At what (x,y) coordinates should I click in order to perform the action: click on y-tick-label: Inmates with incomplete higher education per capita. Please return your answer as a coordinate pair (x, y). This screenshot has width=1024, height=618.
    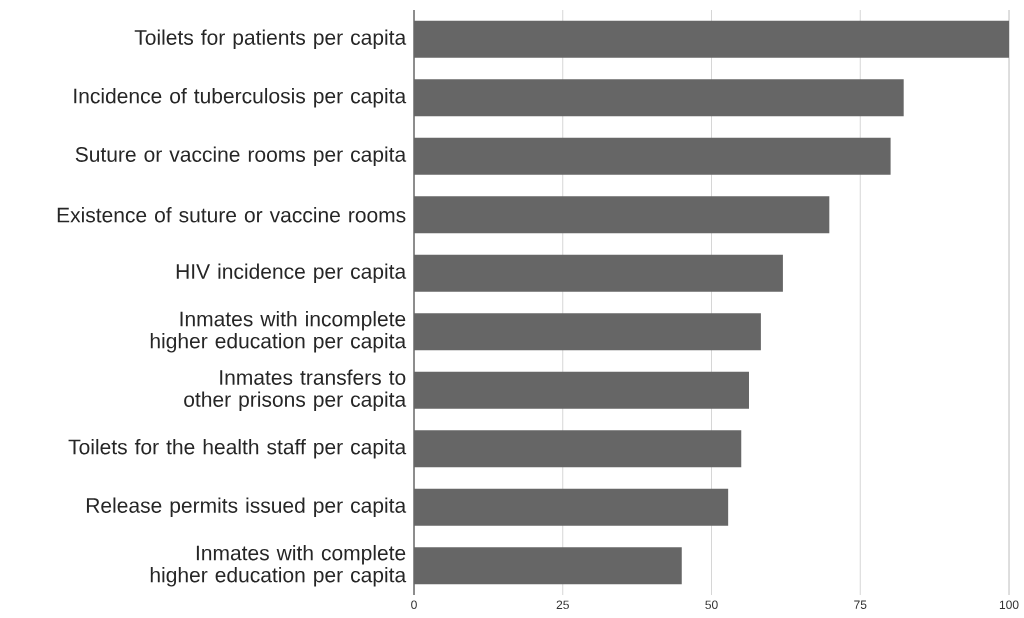
    Looking at the image, I should click on (278, 331).